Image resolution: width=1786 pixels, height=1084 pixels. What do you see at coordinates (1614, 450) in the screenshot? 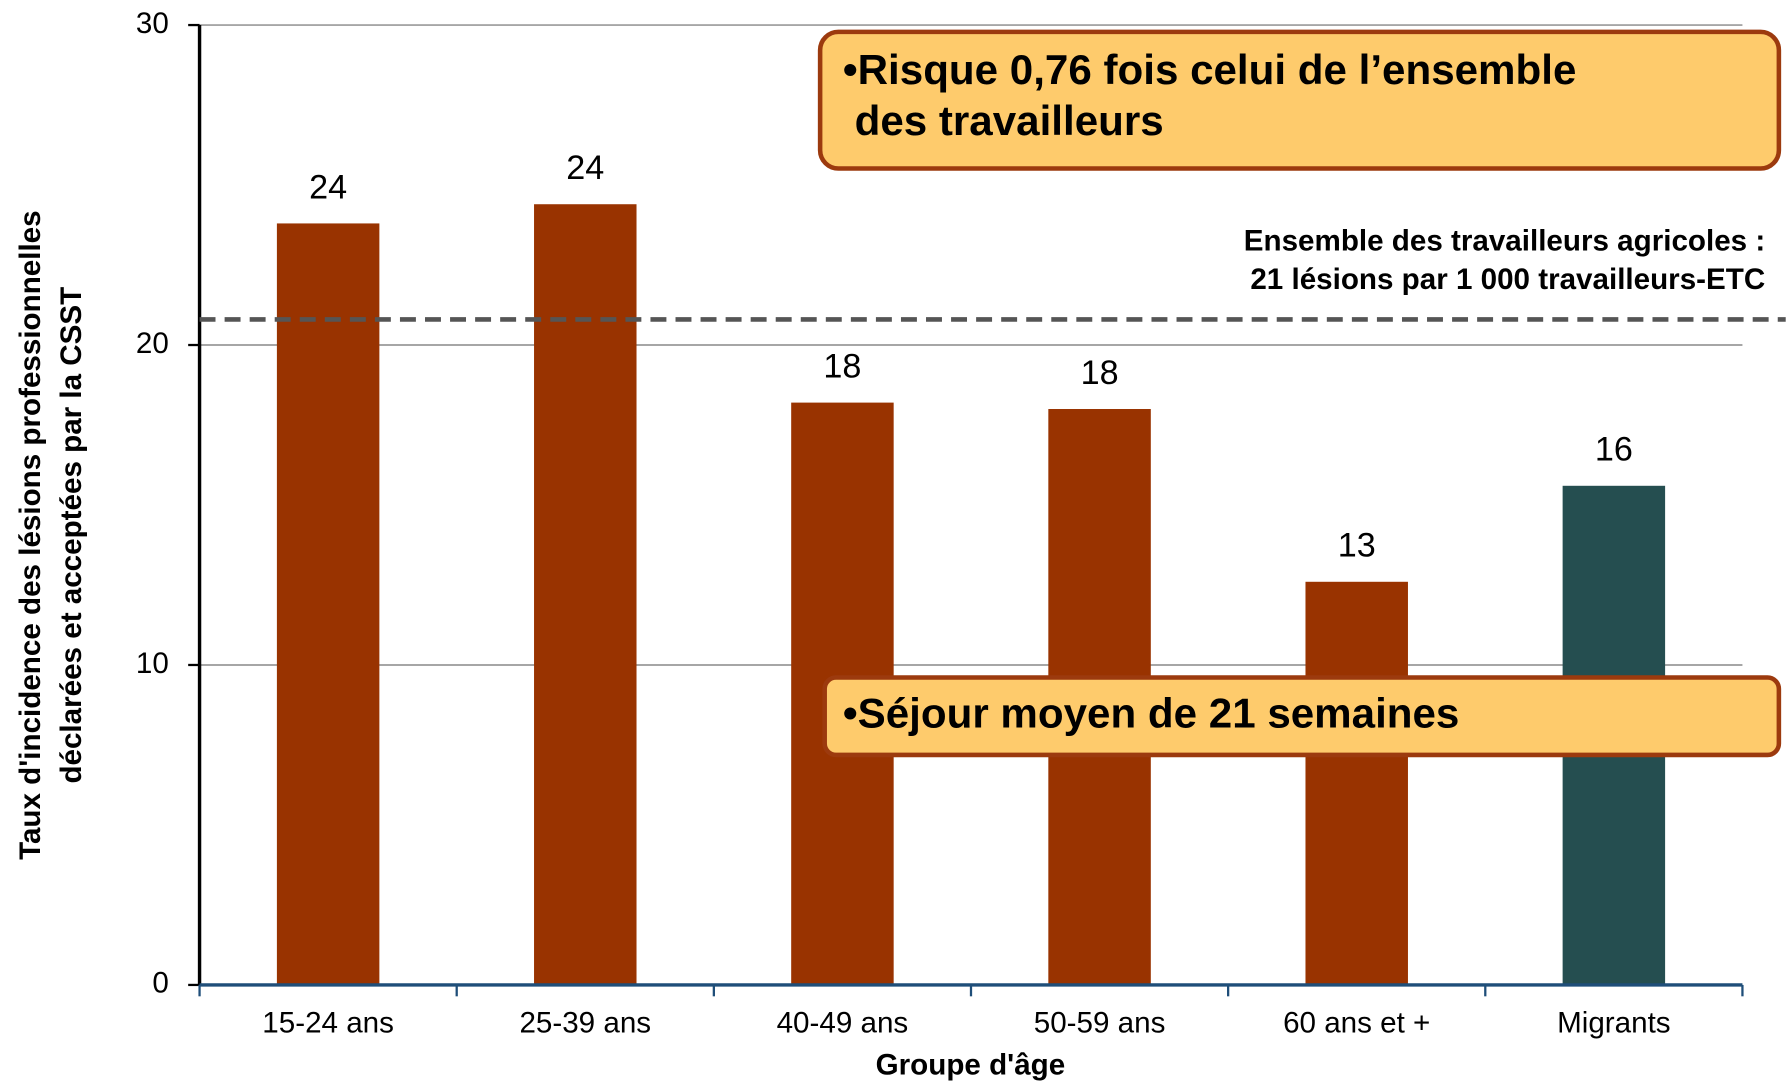
I see `value-label: 16` at bounding box center [1614, 450].